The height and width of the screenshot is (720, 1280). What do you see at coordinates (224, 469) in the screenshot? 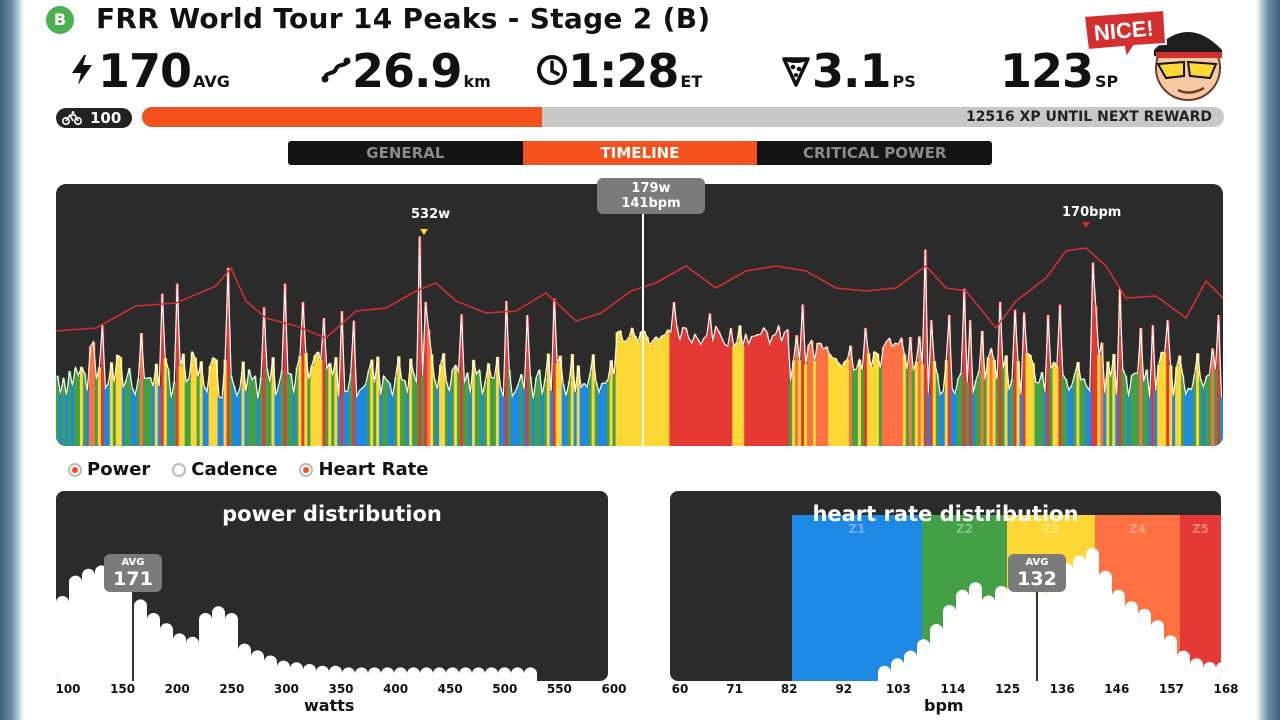
I see `legend-cadence-toggle: Cadence` at bounding box center [224, 469].